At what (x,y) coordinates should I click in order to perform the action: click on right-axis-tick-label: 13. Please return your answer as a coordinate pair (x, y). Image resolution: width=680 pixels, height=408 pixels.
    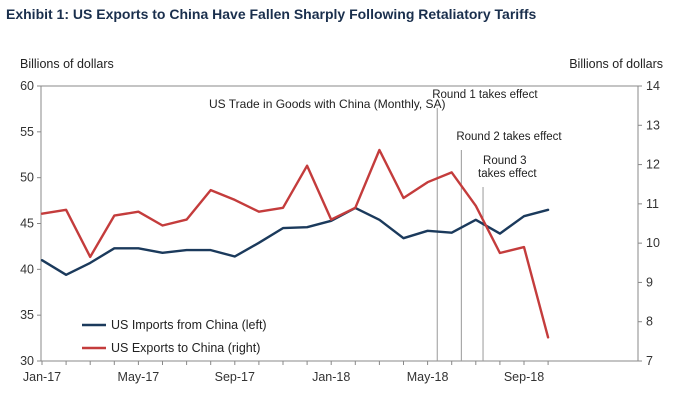
    Looking at the image, I should click on (653, 125).